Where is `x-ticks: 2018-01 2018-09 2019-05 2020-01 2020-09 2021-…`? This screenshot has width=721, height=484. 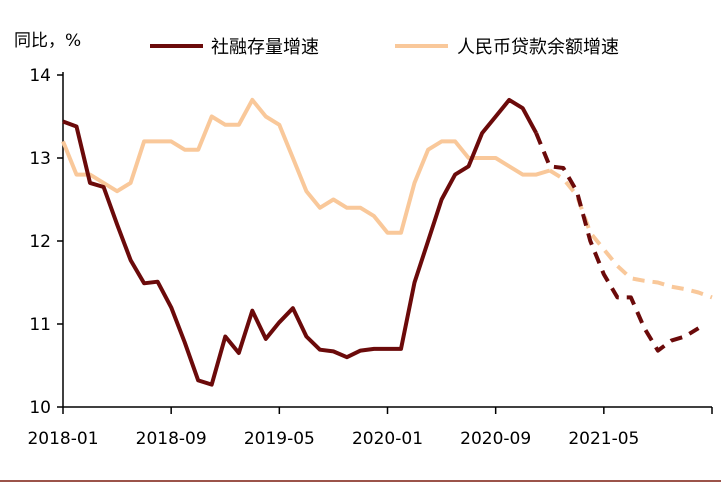 x-ticks: 2018-01 2018-09 2019-05 2020-01 2020-09 2021-… is located at coordinates (370, 428).